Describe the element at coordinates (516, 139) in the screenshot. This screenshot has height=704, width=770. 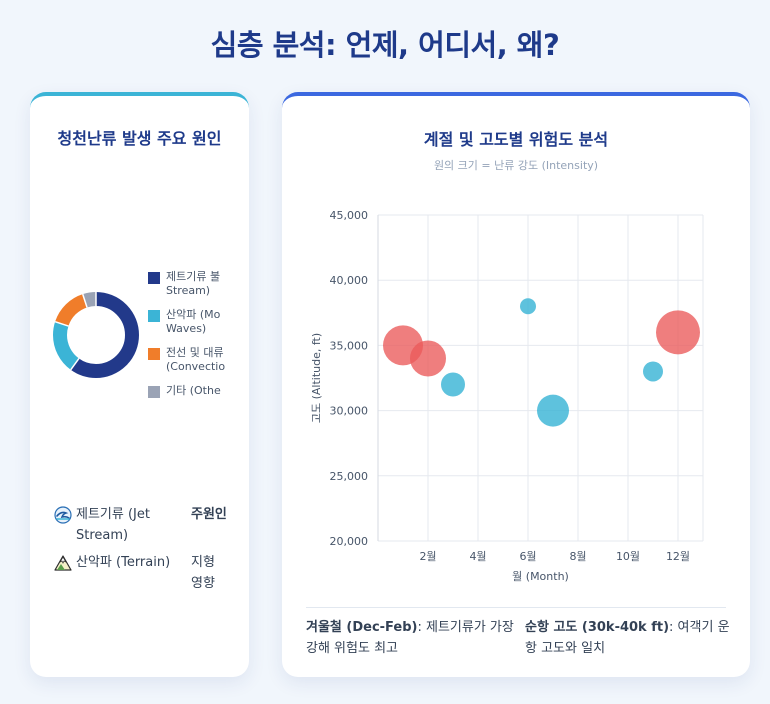
I see `risk-card-title: 계절 및 고도별 위험도 분석` at that location.